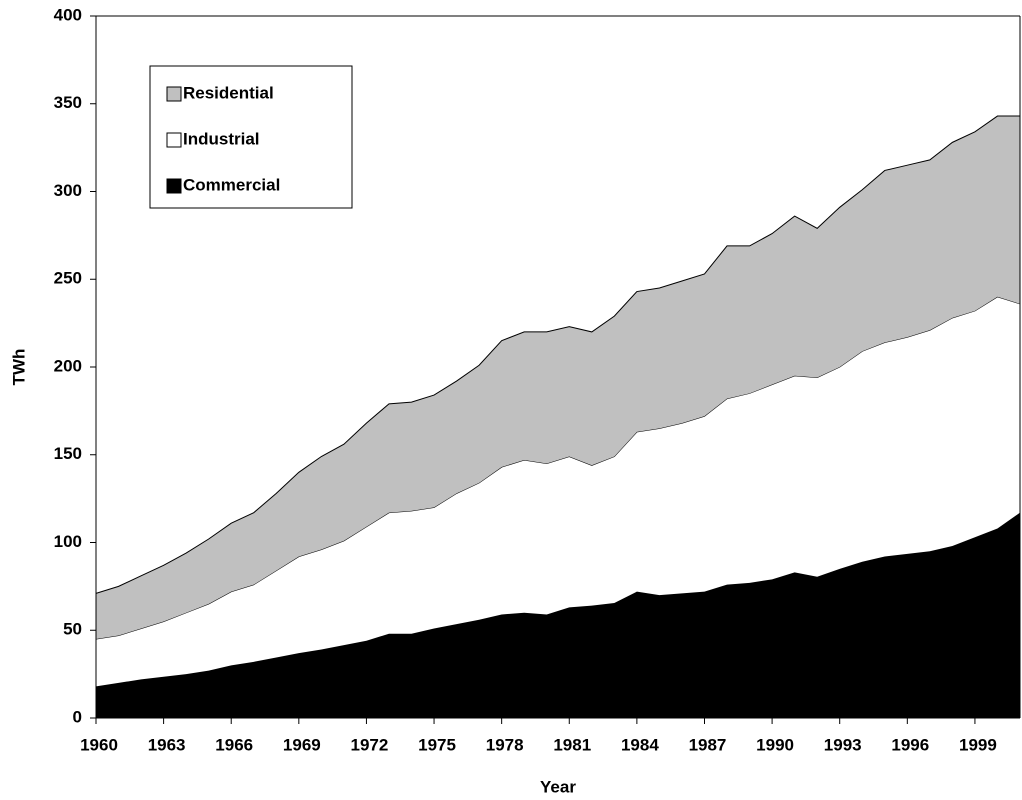  I want to click on y-tick-label: 100, so click(68, 541).